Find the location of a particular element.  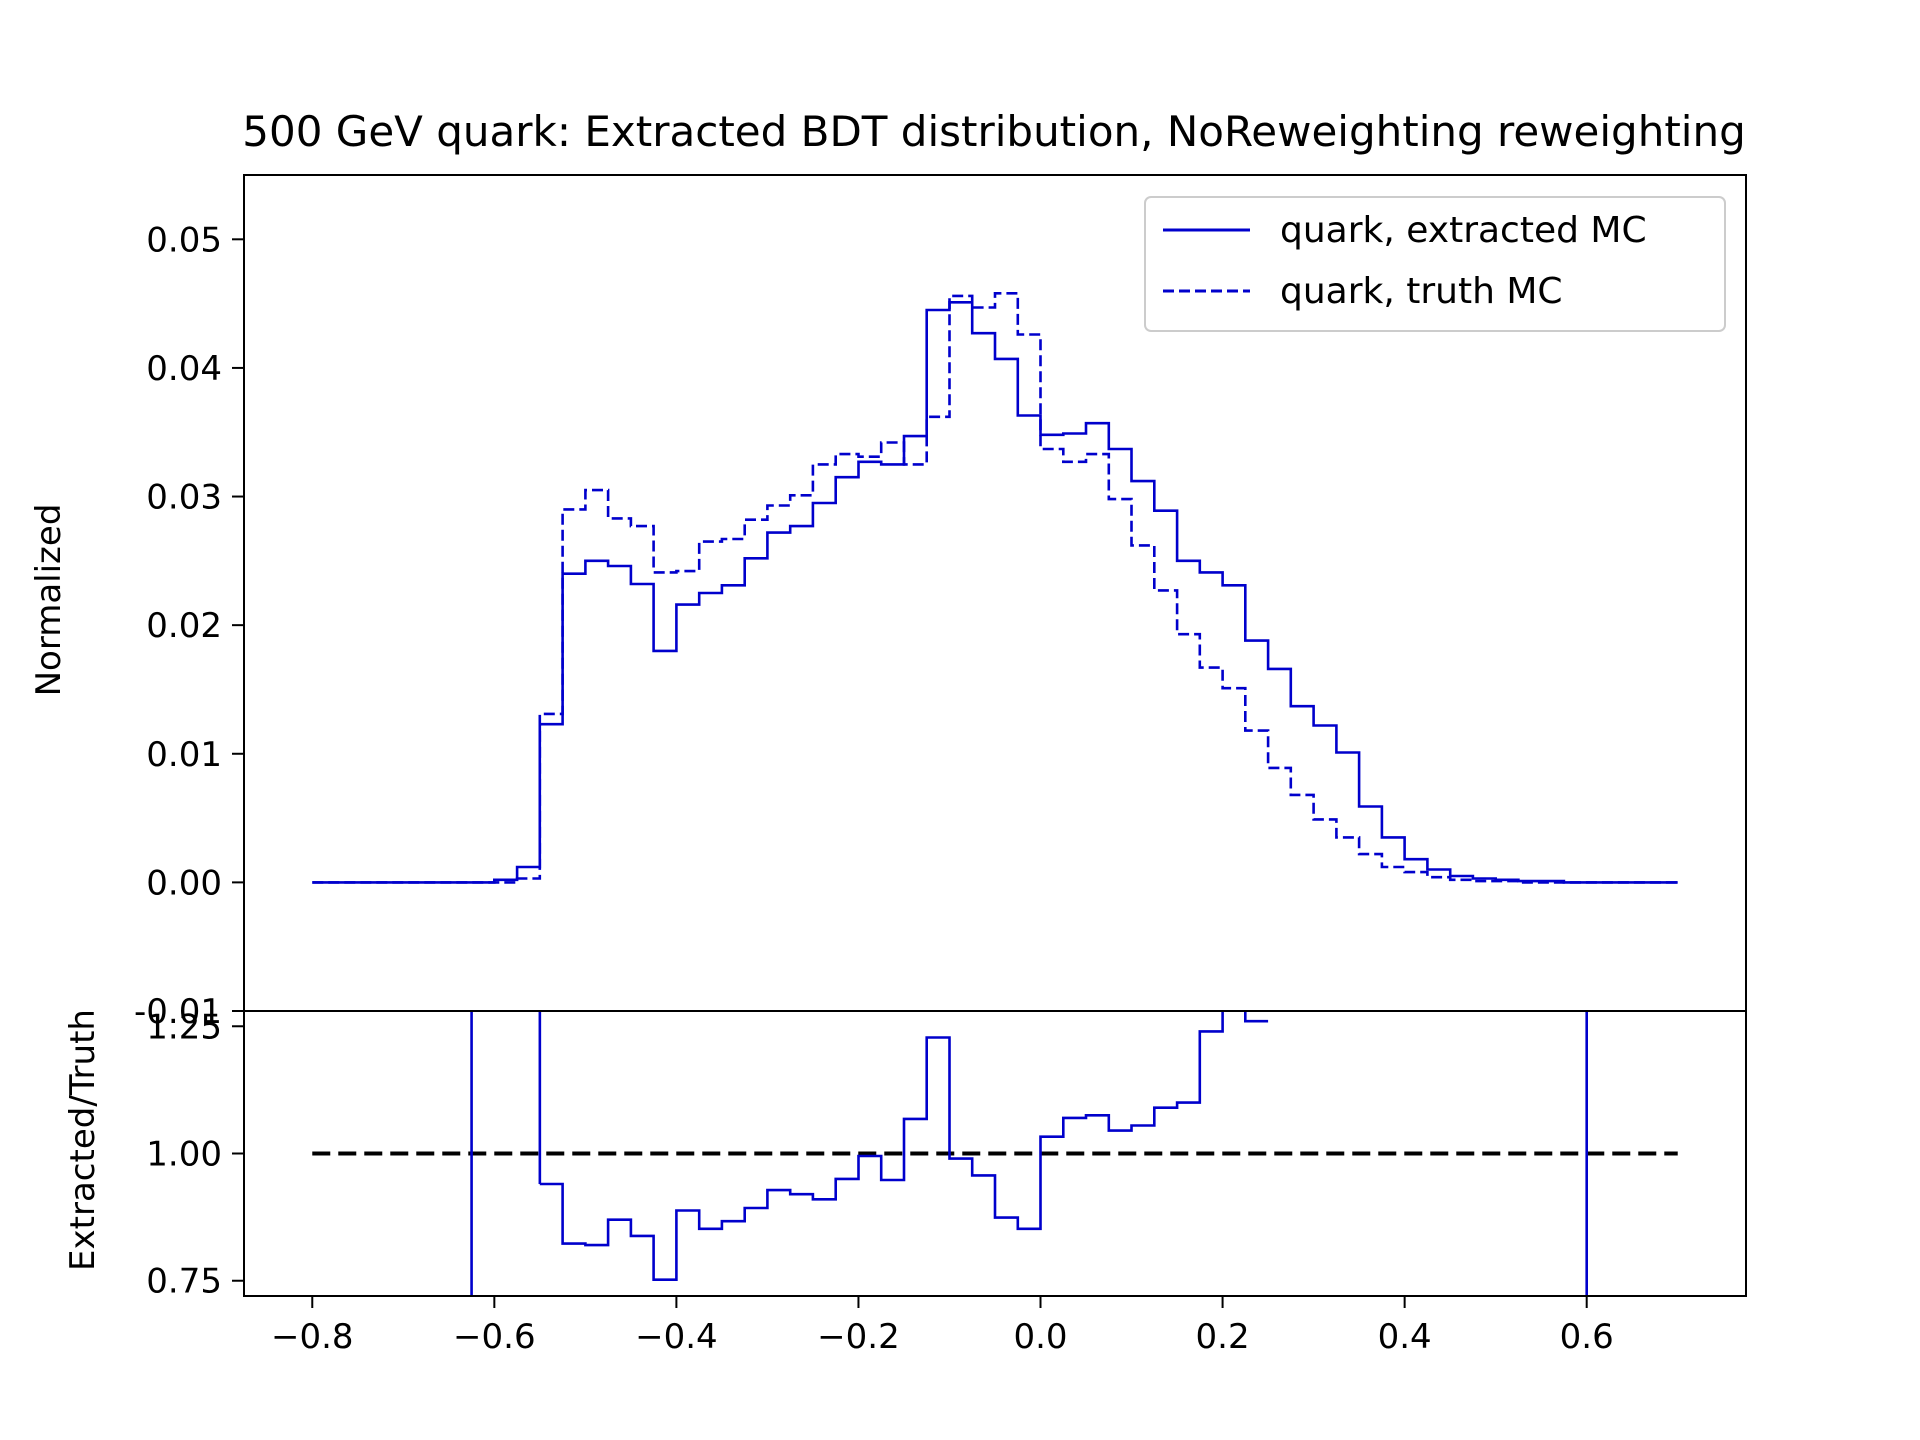

main-y-tick-label: 0.04 is located at coordinates (184, 369).